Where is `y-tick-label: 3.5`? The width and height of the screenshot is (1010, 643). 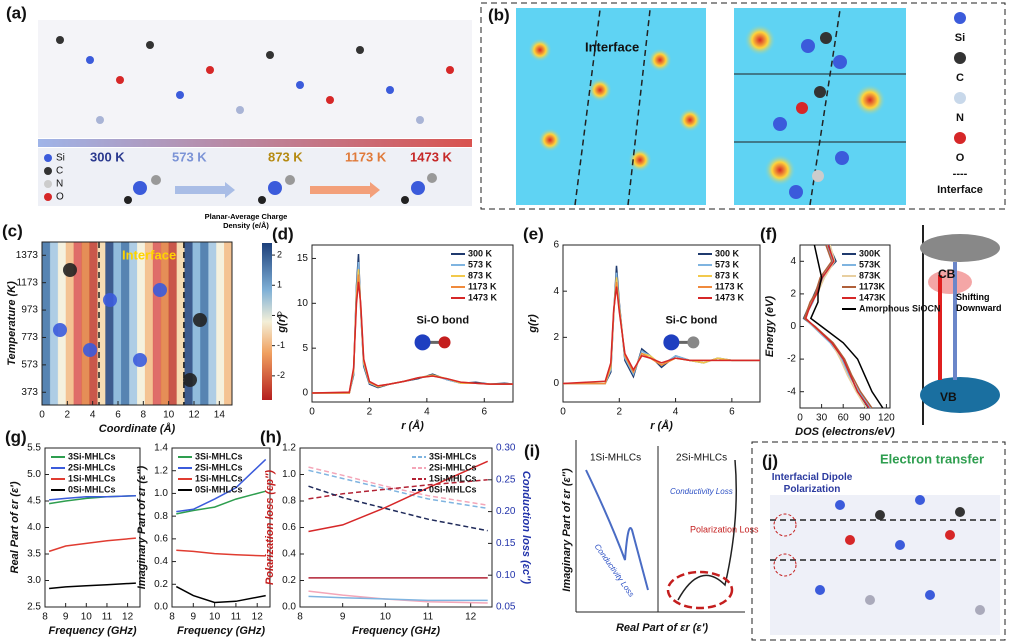 y-tick-label: 3.5 is located at coordinates (34, 554).